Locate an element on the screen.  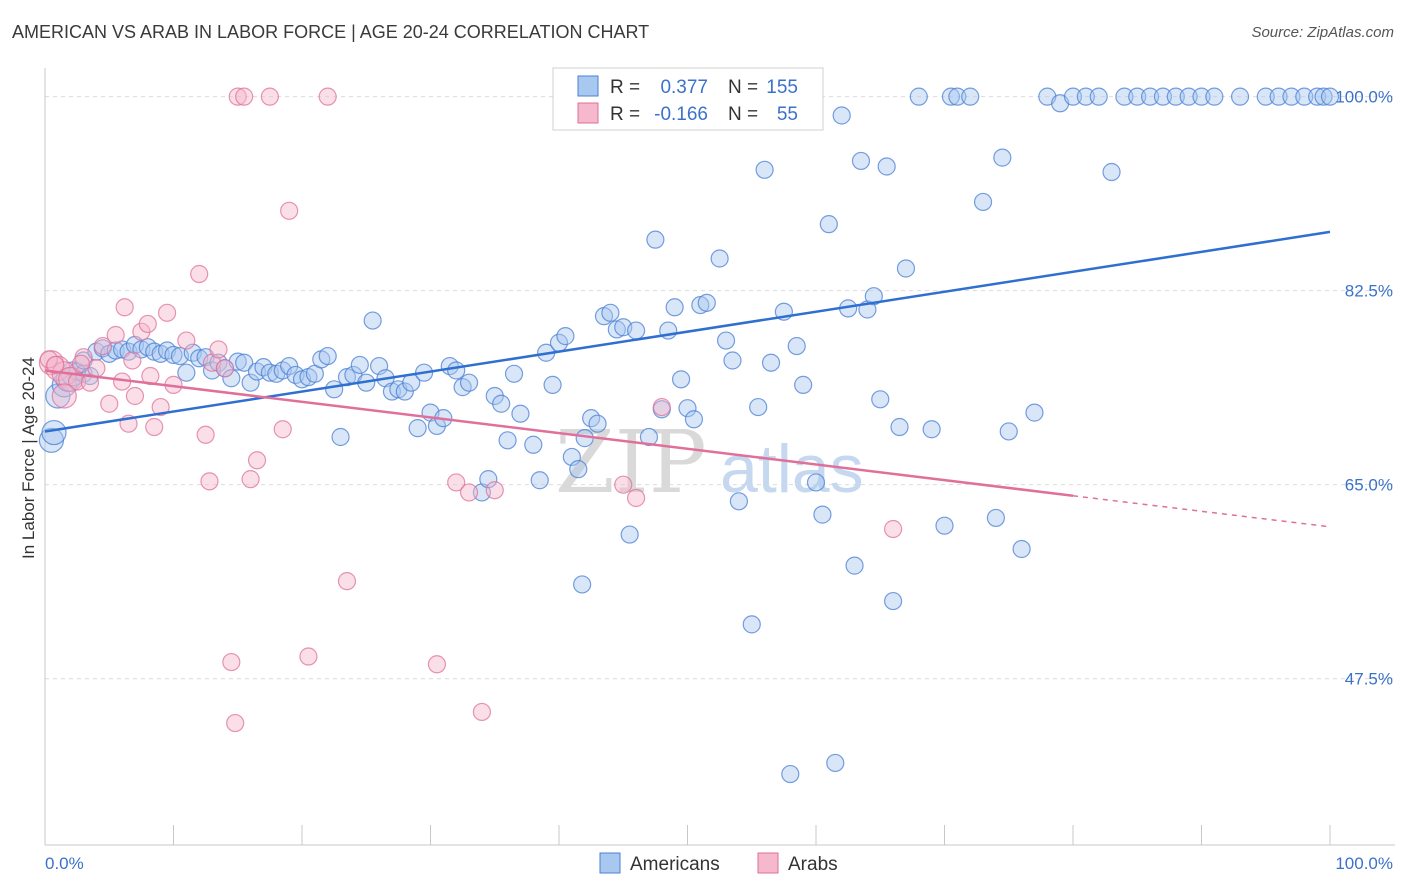
y-tick-label: 47.5% is located at coordinates (1369, 679).